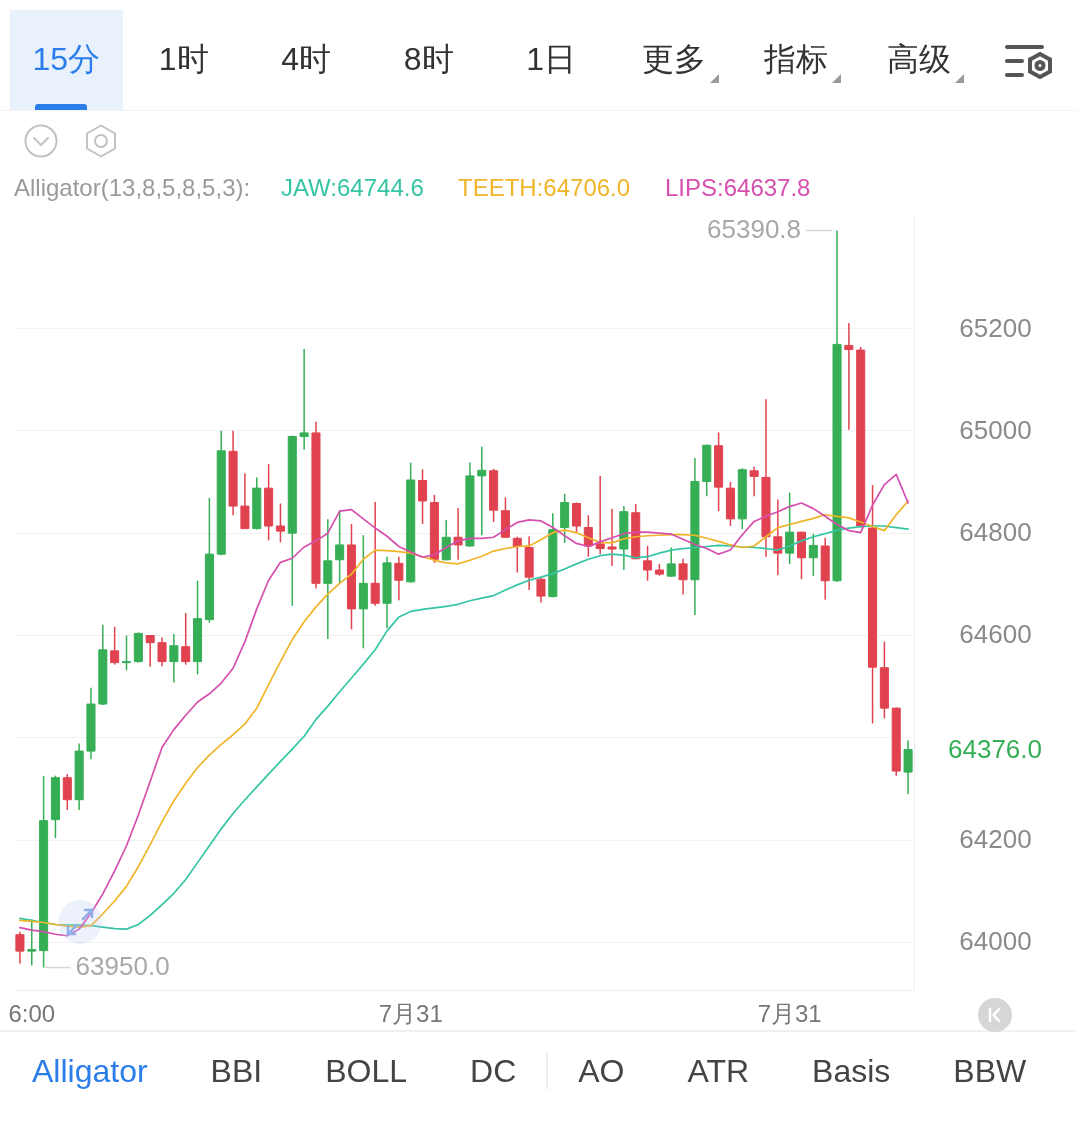 This screenshot has width=1076, height=1128. I want to click on text: Basis, so click(851, 1071).